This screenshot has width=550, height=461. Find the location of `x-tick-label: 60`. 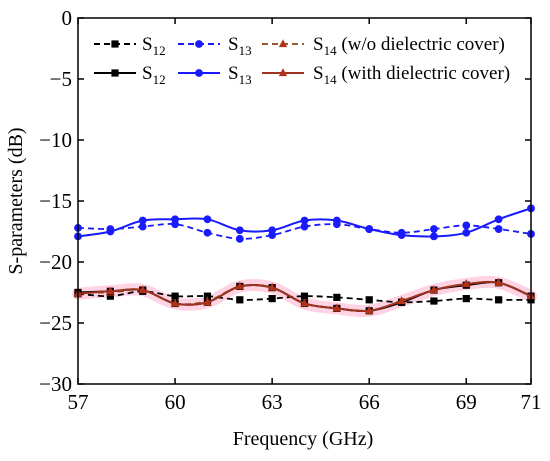

x-tick-label: 60 is located at coordinates (175, 402).